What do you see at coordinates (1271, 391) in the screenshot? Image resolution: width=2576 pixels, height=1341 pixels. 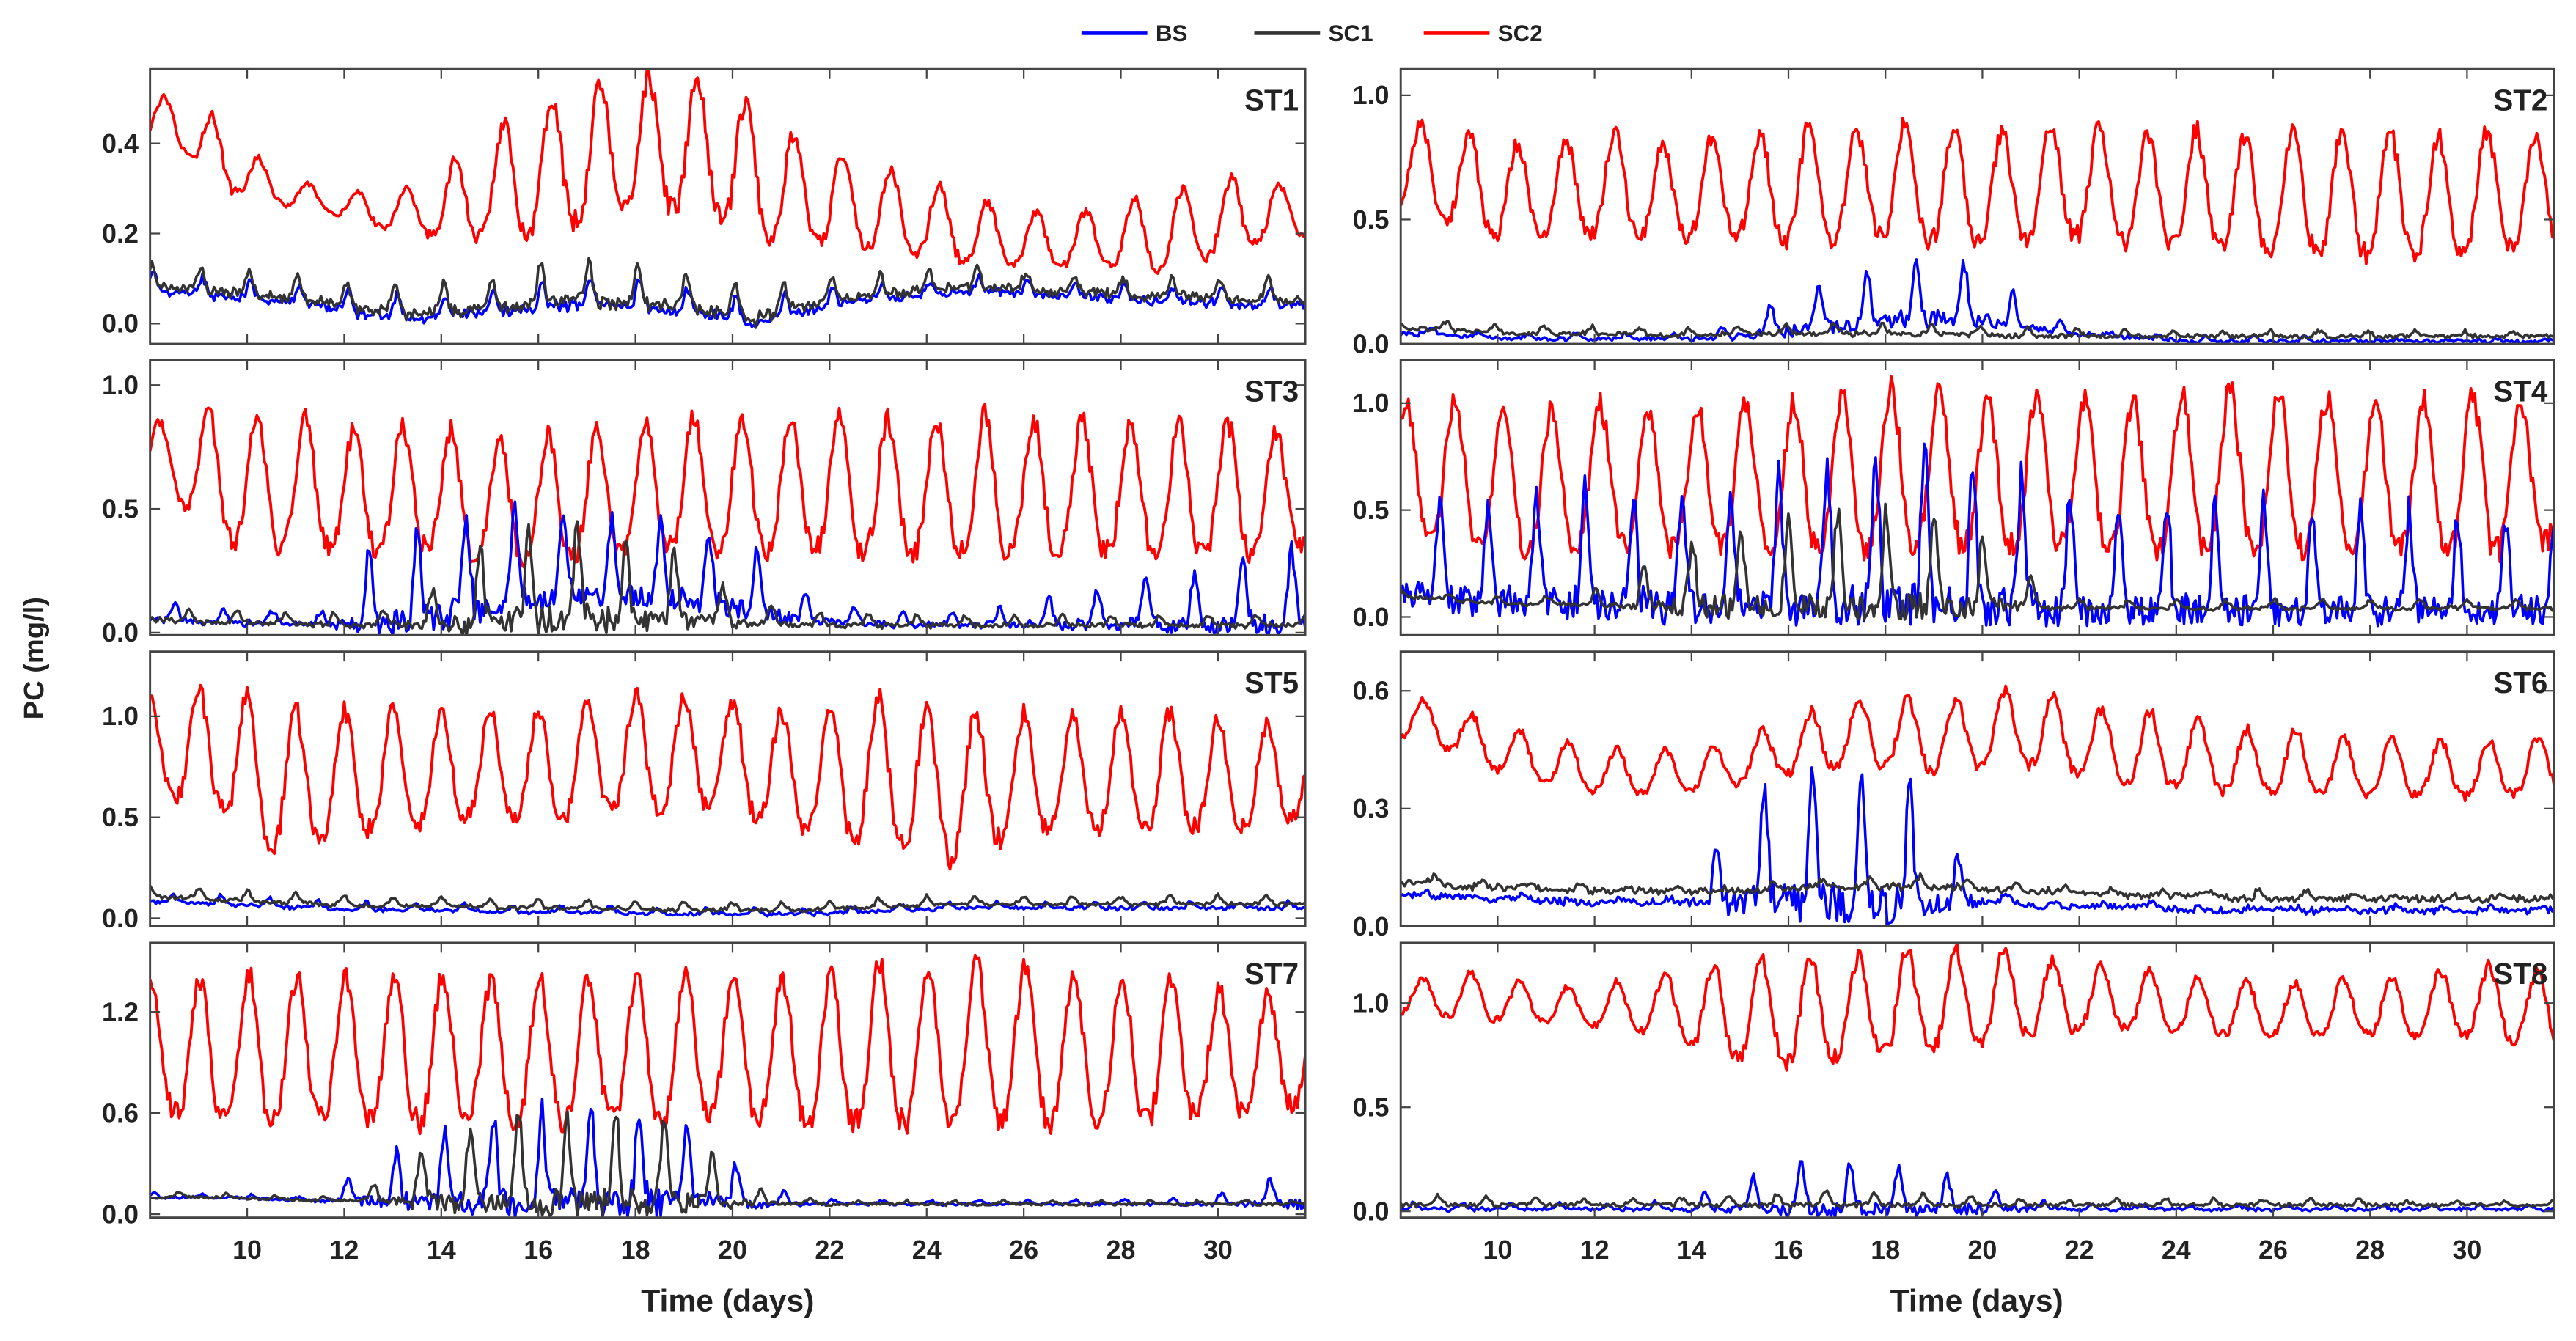 I see `panel-title: ST3` at bounding box center [1271, 391].